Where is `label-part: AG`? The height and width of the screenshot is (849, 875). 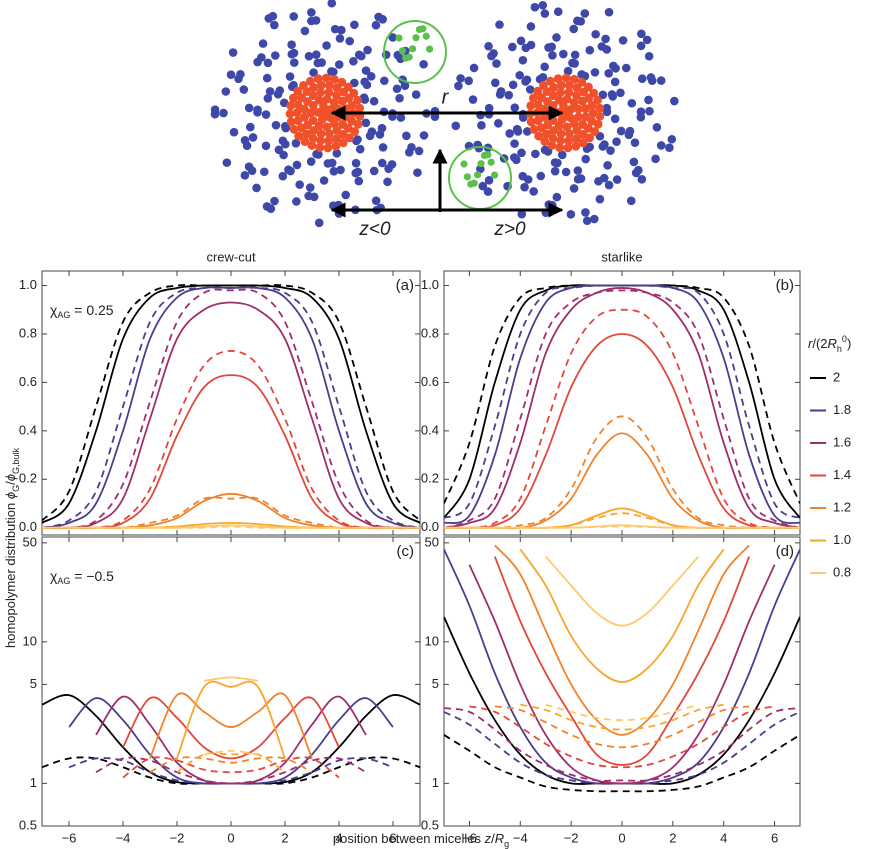
label-part: AG is located at coordinates (63, 581).